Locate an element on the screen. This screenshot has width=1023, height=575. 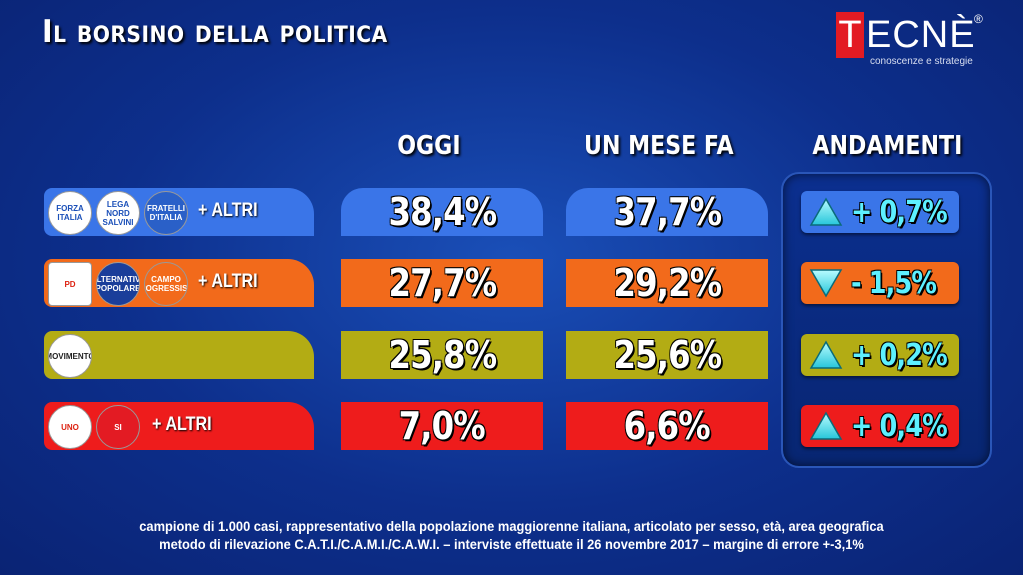
value-month-ago: 29,2% is located at coordinates (667, 283).